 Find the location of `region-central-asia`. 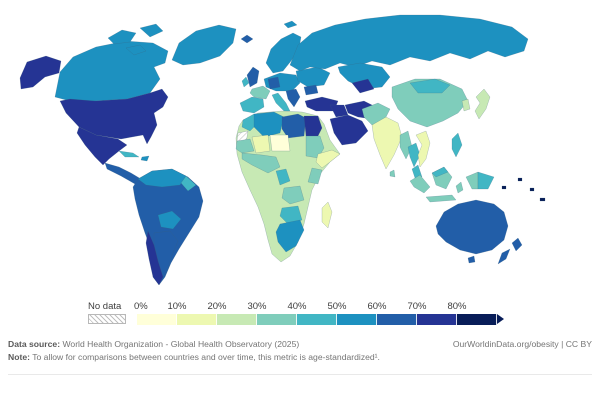

region-central-asia is located at coordinates (364, 76).